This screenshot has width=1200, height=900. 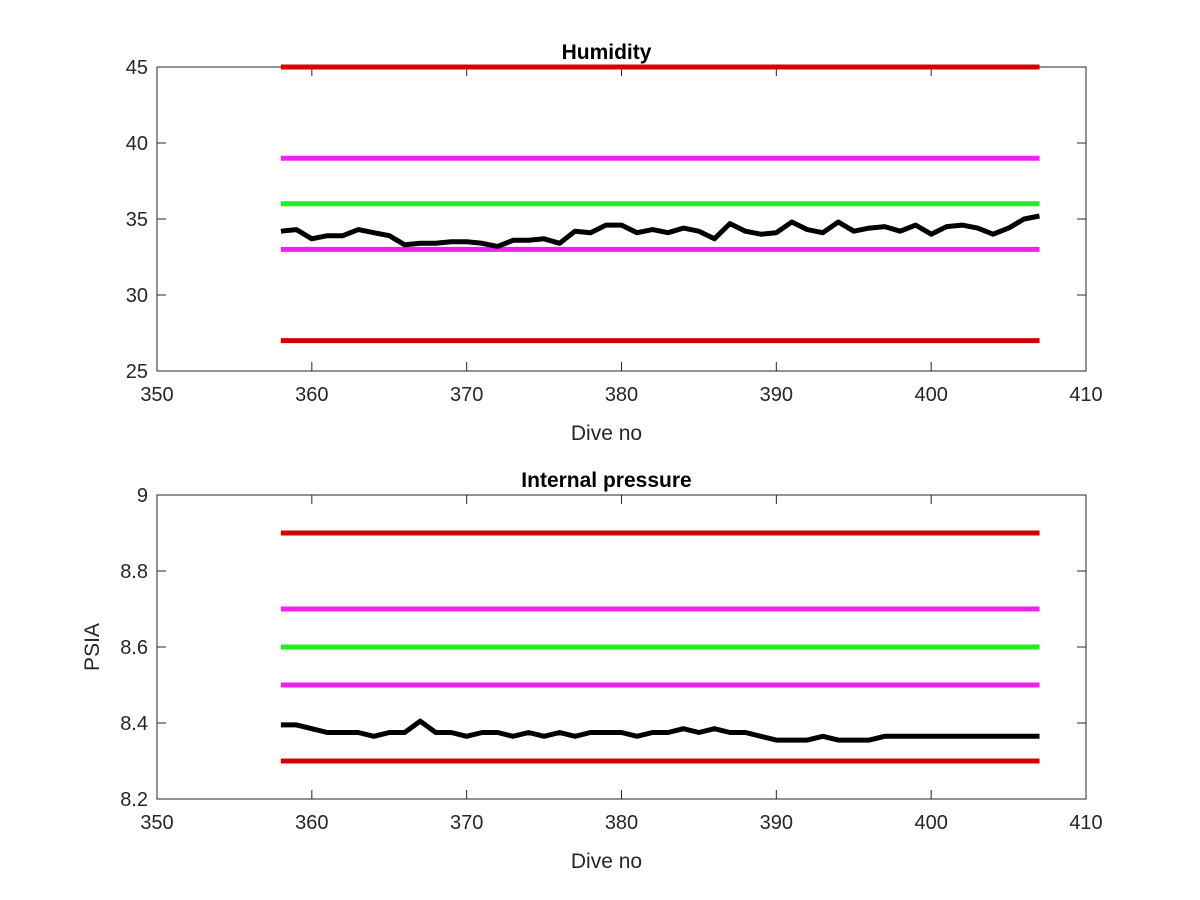 I want to click on humidity-xaxis-label: Dive no, so click(x=606, y=433).